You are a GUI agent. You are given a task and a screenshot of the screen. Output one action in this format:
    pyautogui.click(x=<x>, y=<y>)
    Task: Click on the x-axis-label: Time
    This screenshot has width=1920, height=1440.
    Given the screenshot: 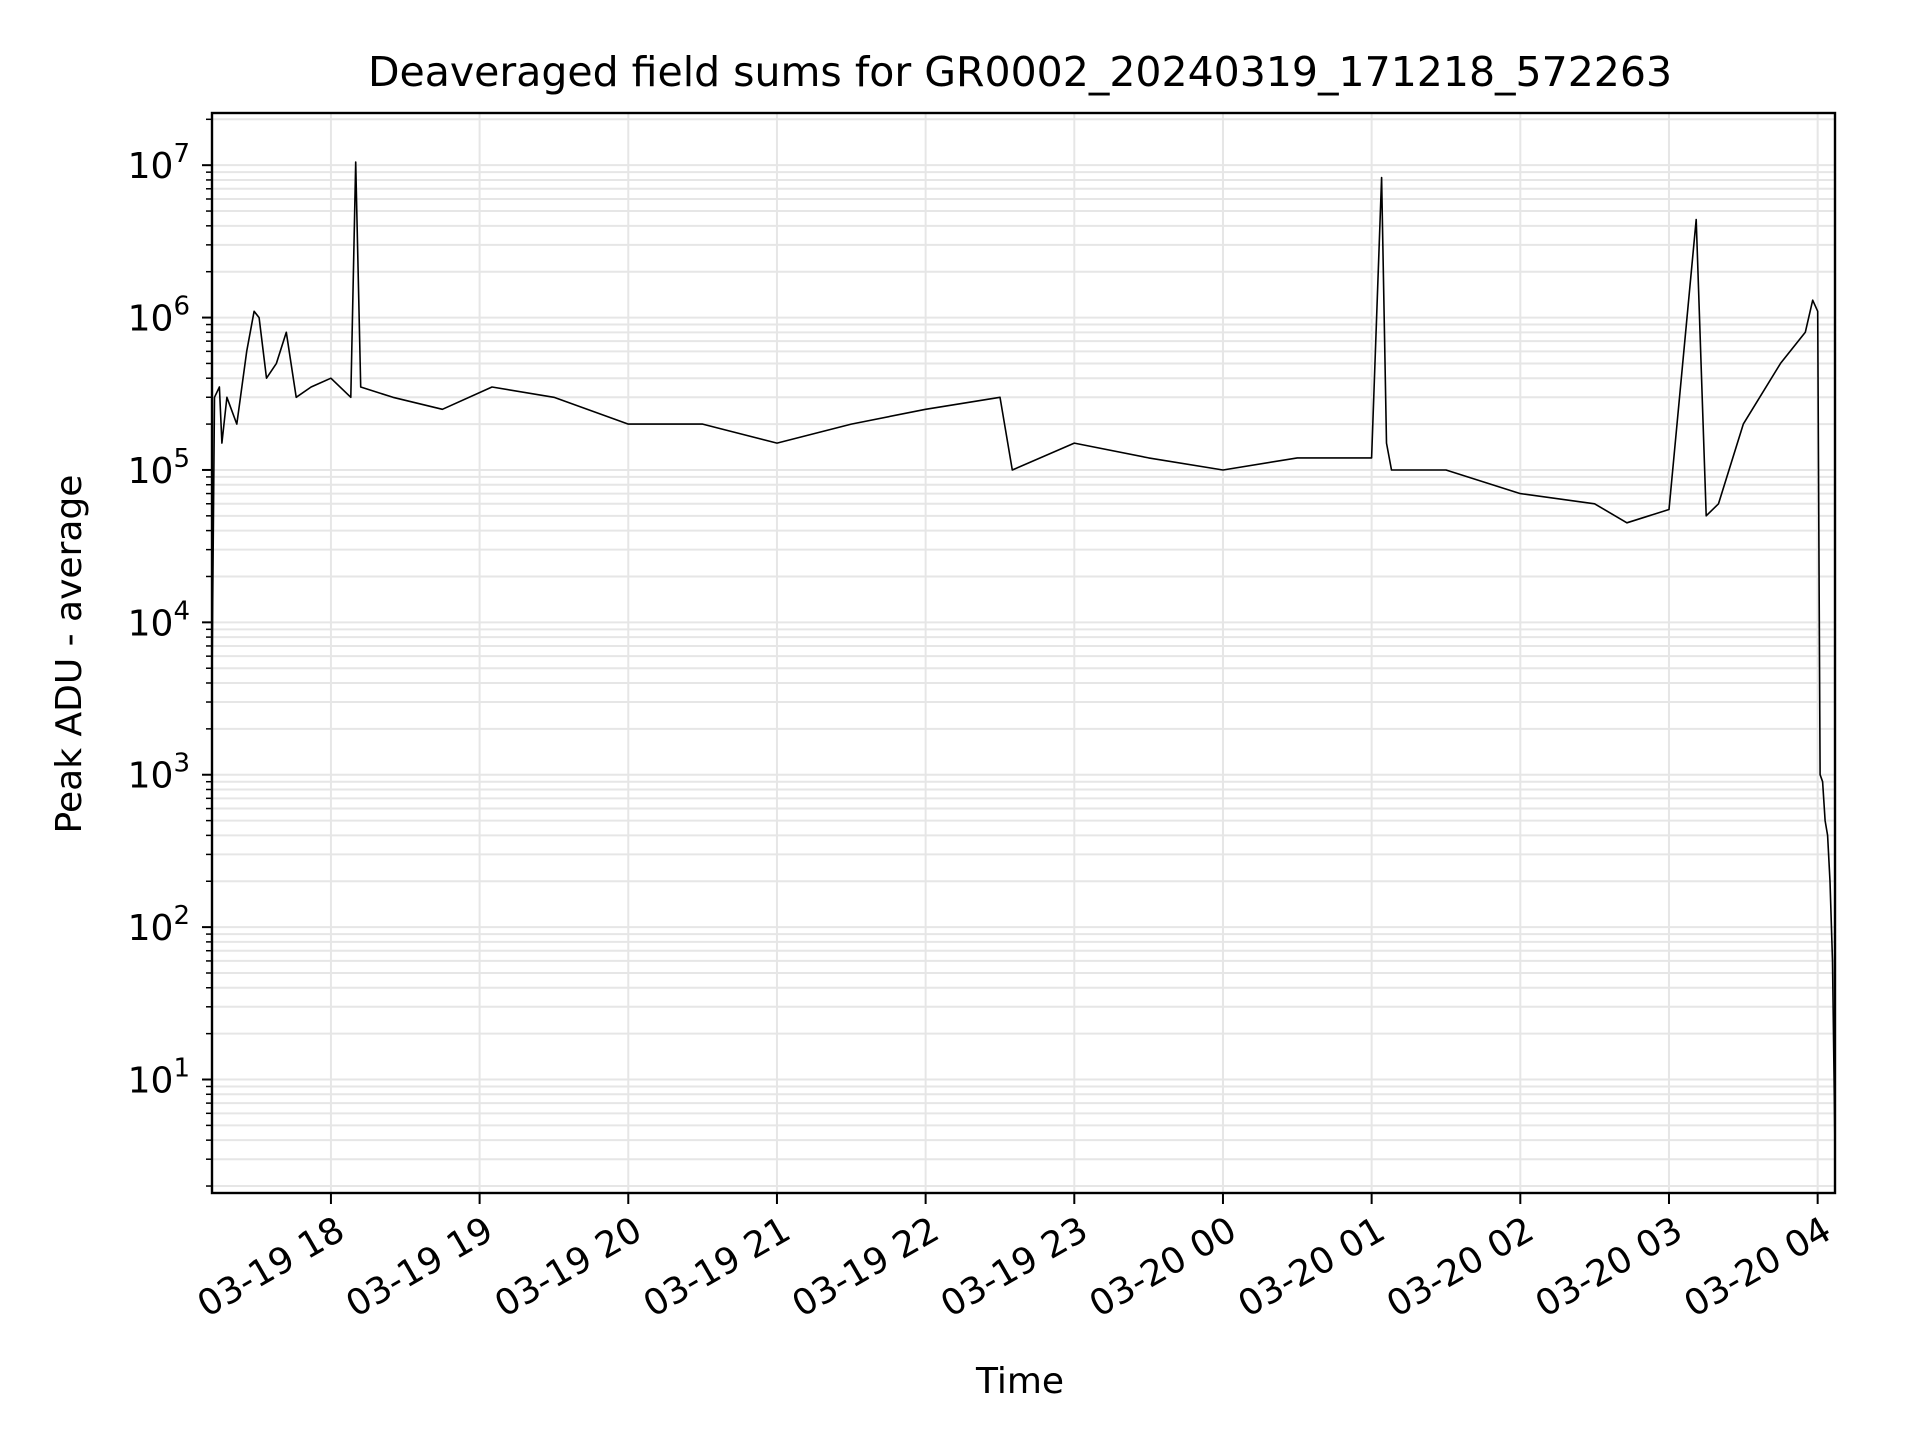 What is the action you would take?
    pyautogui.click(x=1019, y=1381)
    